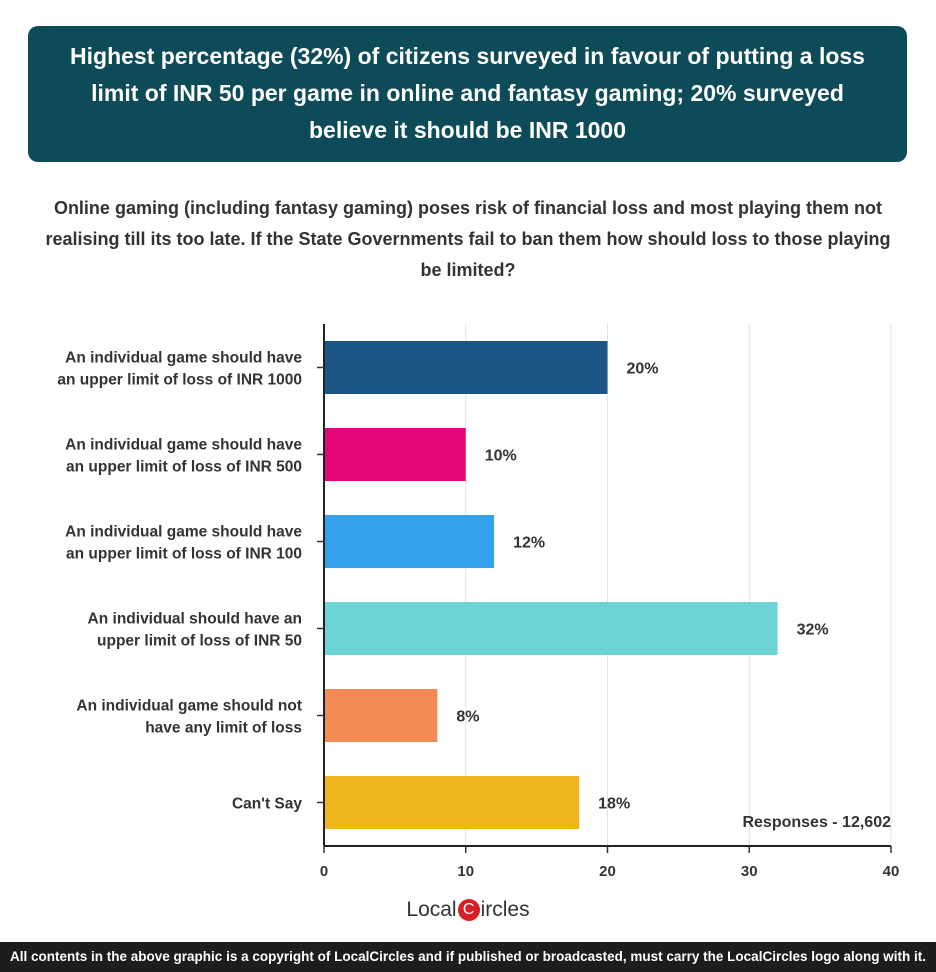 This screenshot has height=972, width=936. Describe the element at coordinates (223, 728) in the screenshot. I see `category-label: have any limit of loss` at that location.